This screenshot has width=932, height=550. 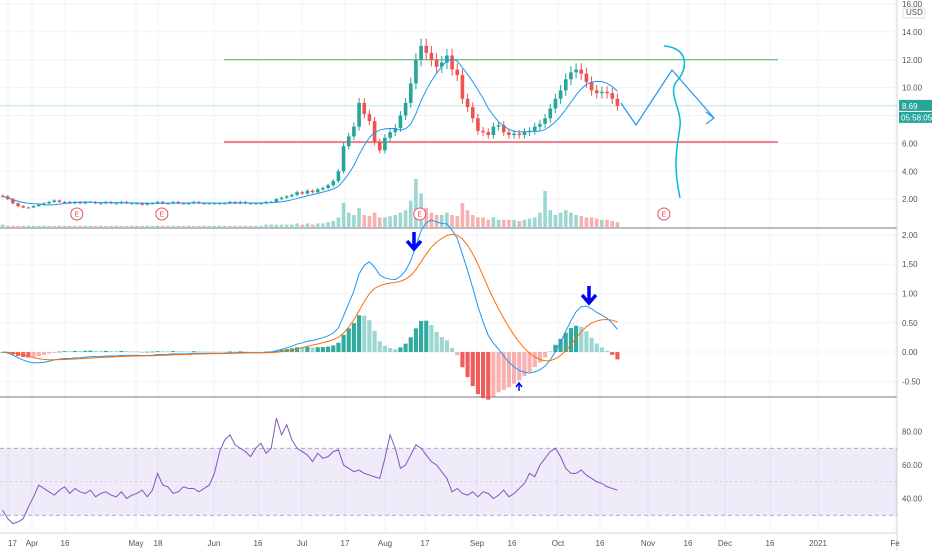 I want to click on time-tick-label: 18, so click(x=158, y=543).